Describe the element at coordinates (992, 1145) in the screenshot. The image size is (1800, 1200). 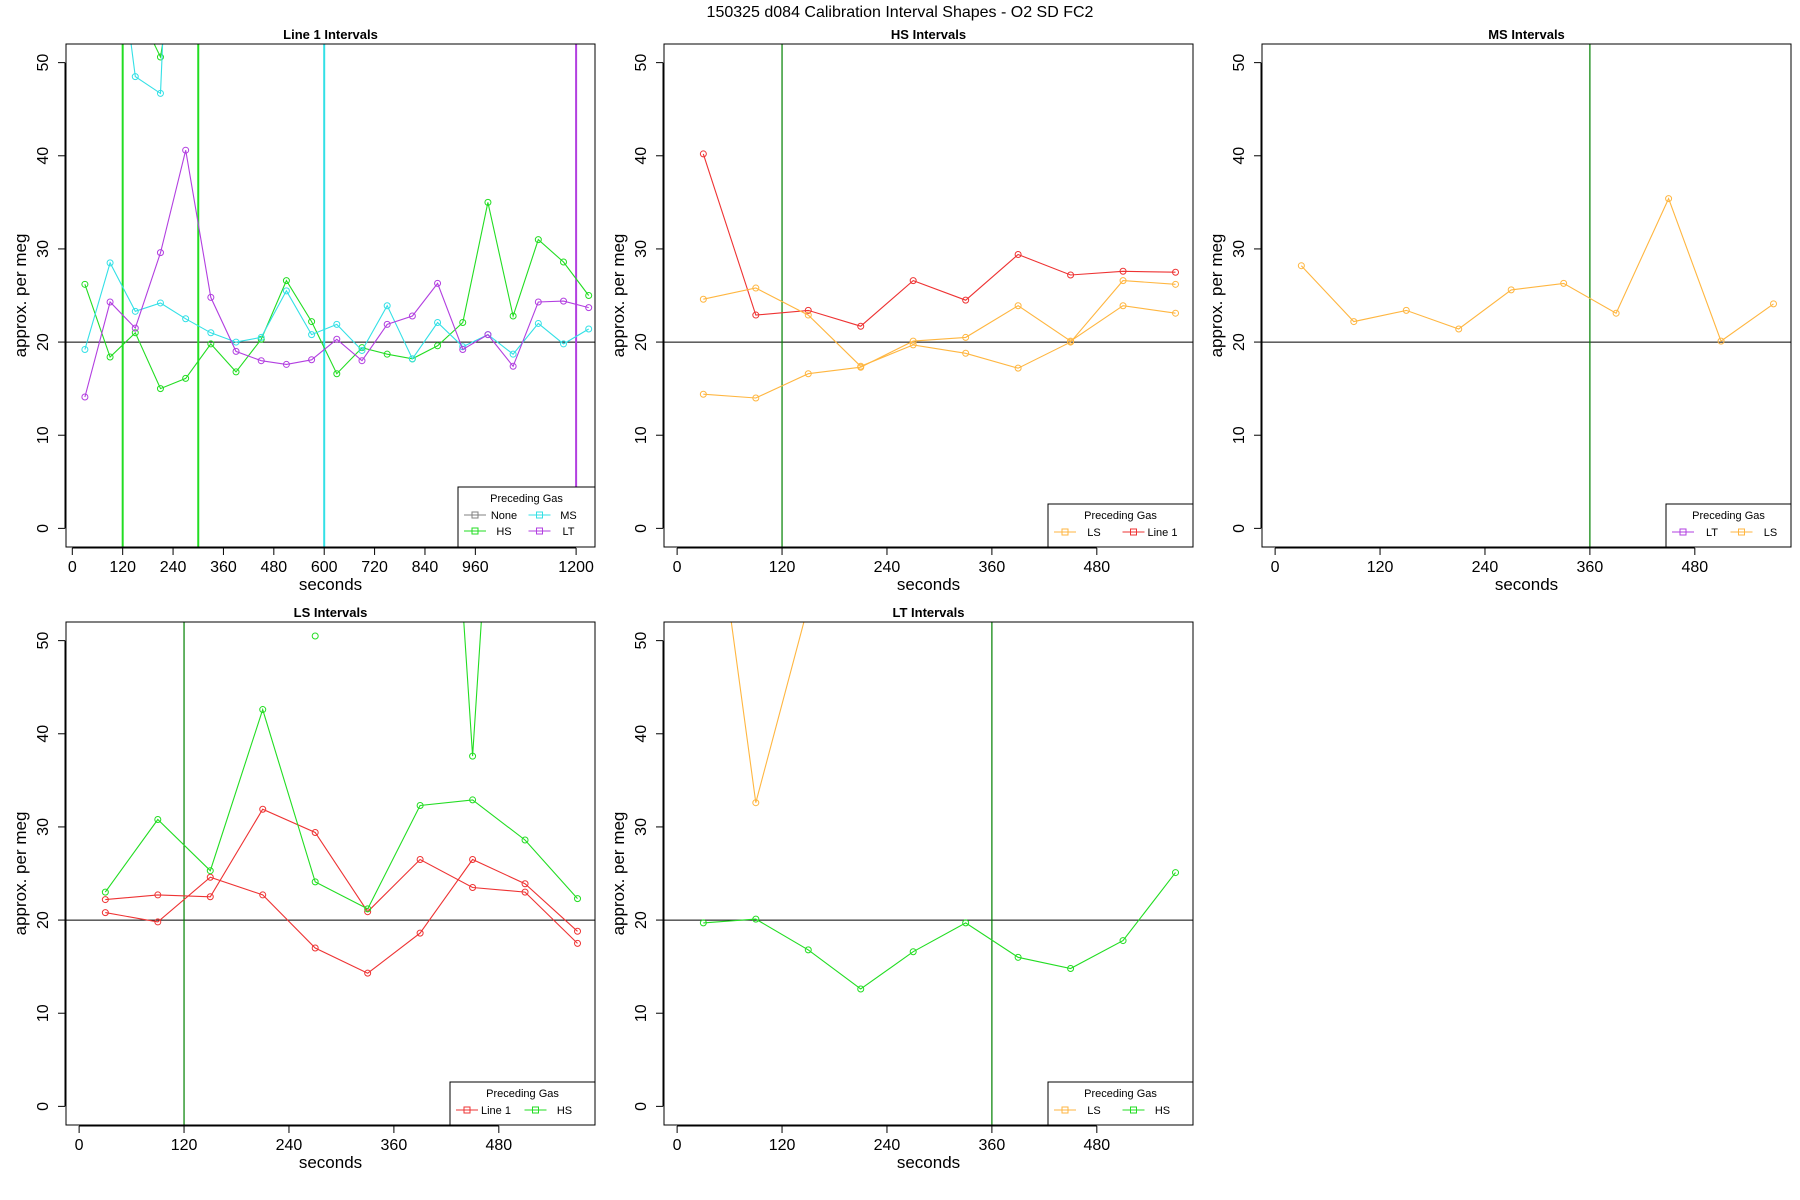
I see `x-tick-label: 360` at that location.